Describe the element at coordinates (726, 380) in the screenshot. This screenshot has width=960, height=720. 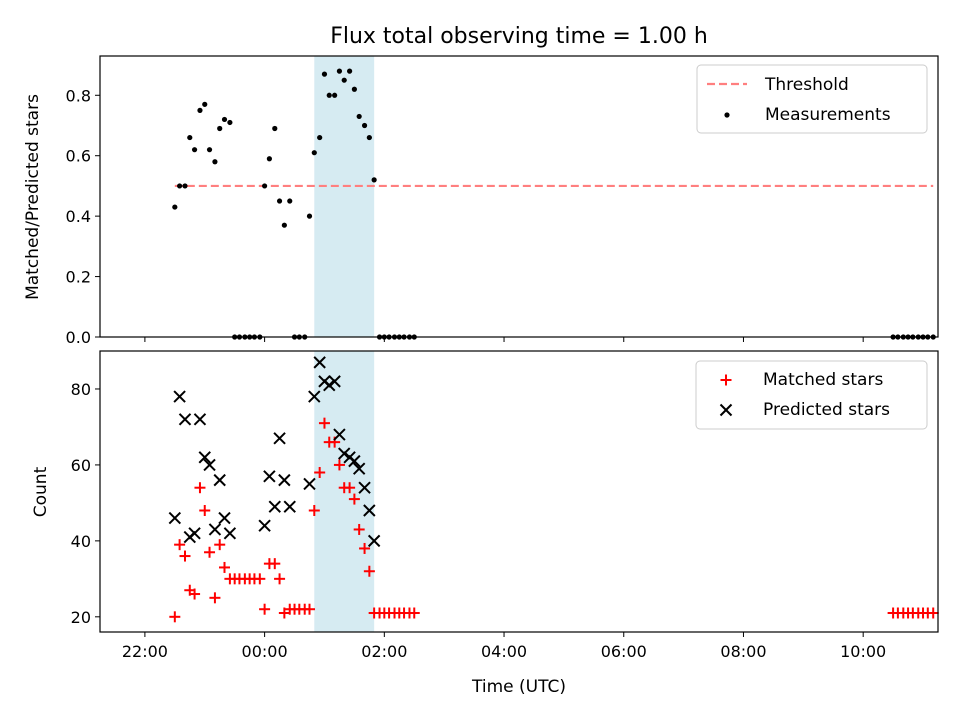
I see `matched-legend-swatch` at that location.